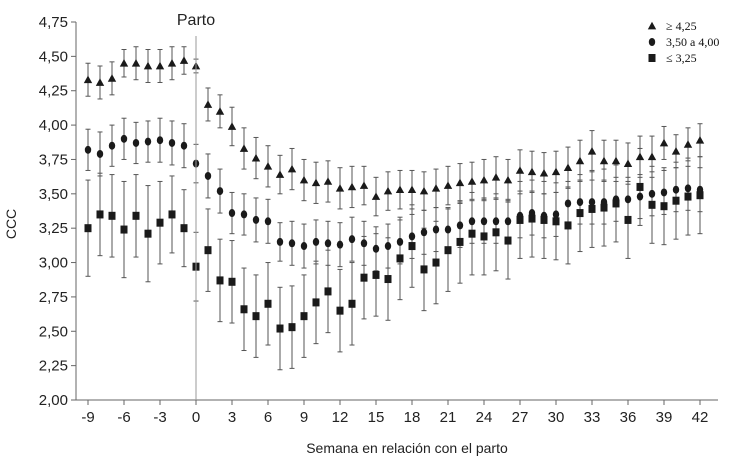 The width and height of the screenshot is (752, 461). I want to click on x-tick-label: -9, so click(87, 417).